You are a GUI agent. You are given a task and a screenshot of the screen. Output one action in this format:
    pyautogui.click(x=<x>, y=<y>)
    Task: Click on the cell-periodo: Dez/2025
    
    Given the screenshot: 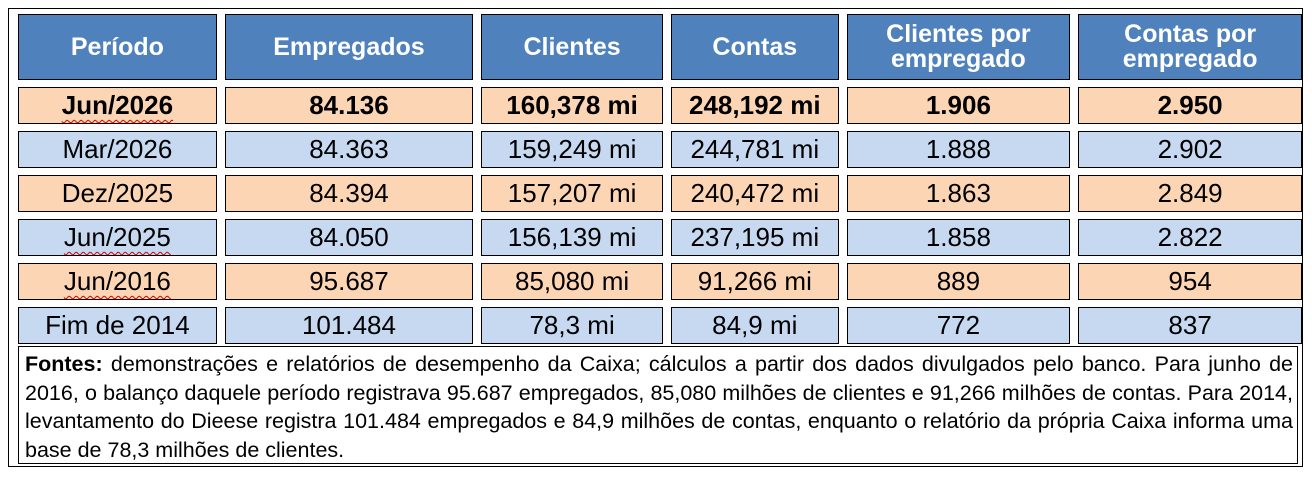 What is the action you would take?
    pyautogui.click(x=117, y=193)
    